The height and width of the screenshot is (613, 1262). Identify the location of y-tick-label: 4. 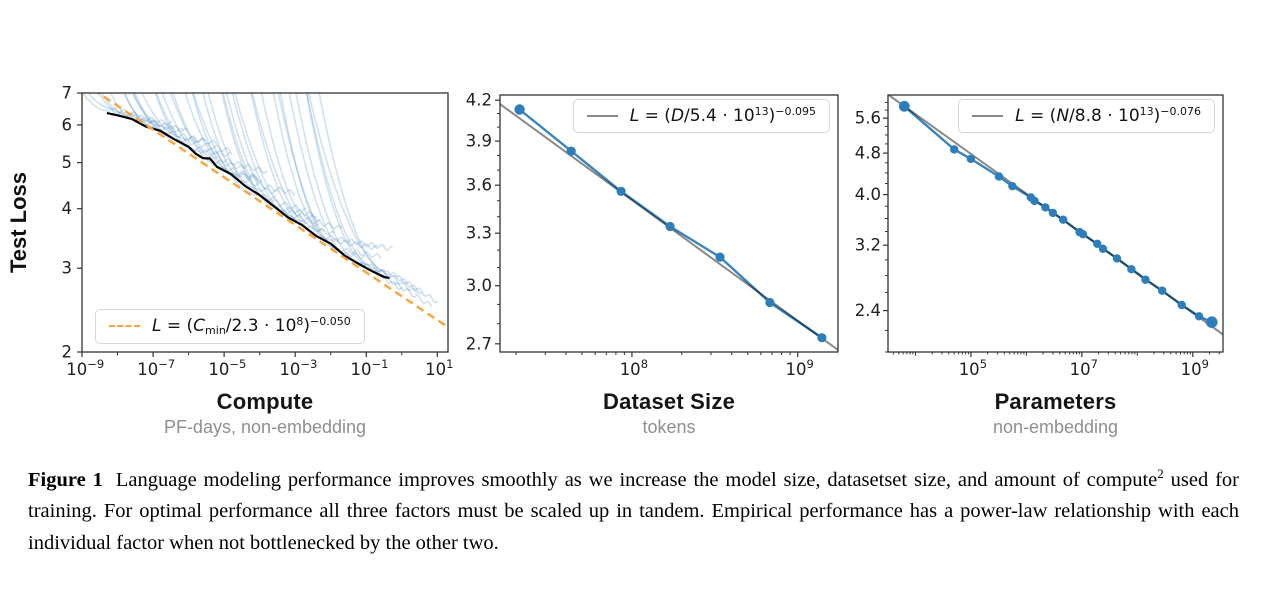
(67, 208).